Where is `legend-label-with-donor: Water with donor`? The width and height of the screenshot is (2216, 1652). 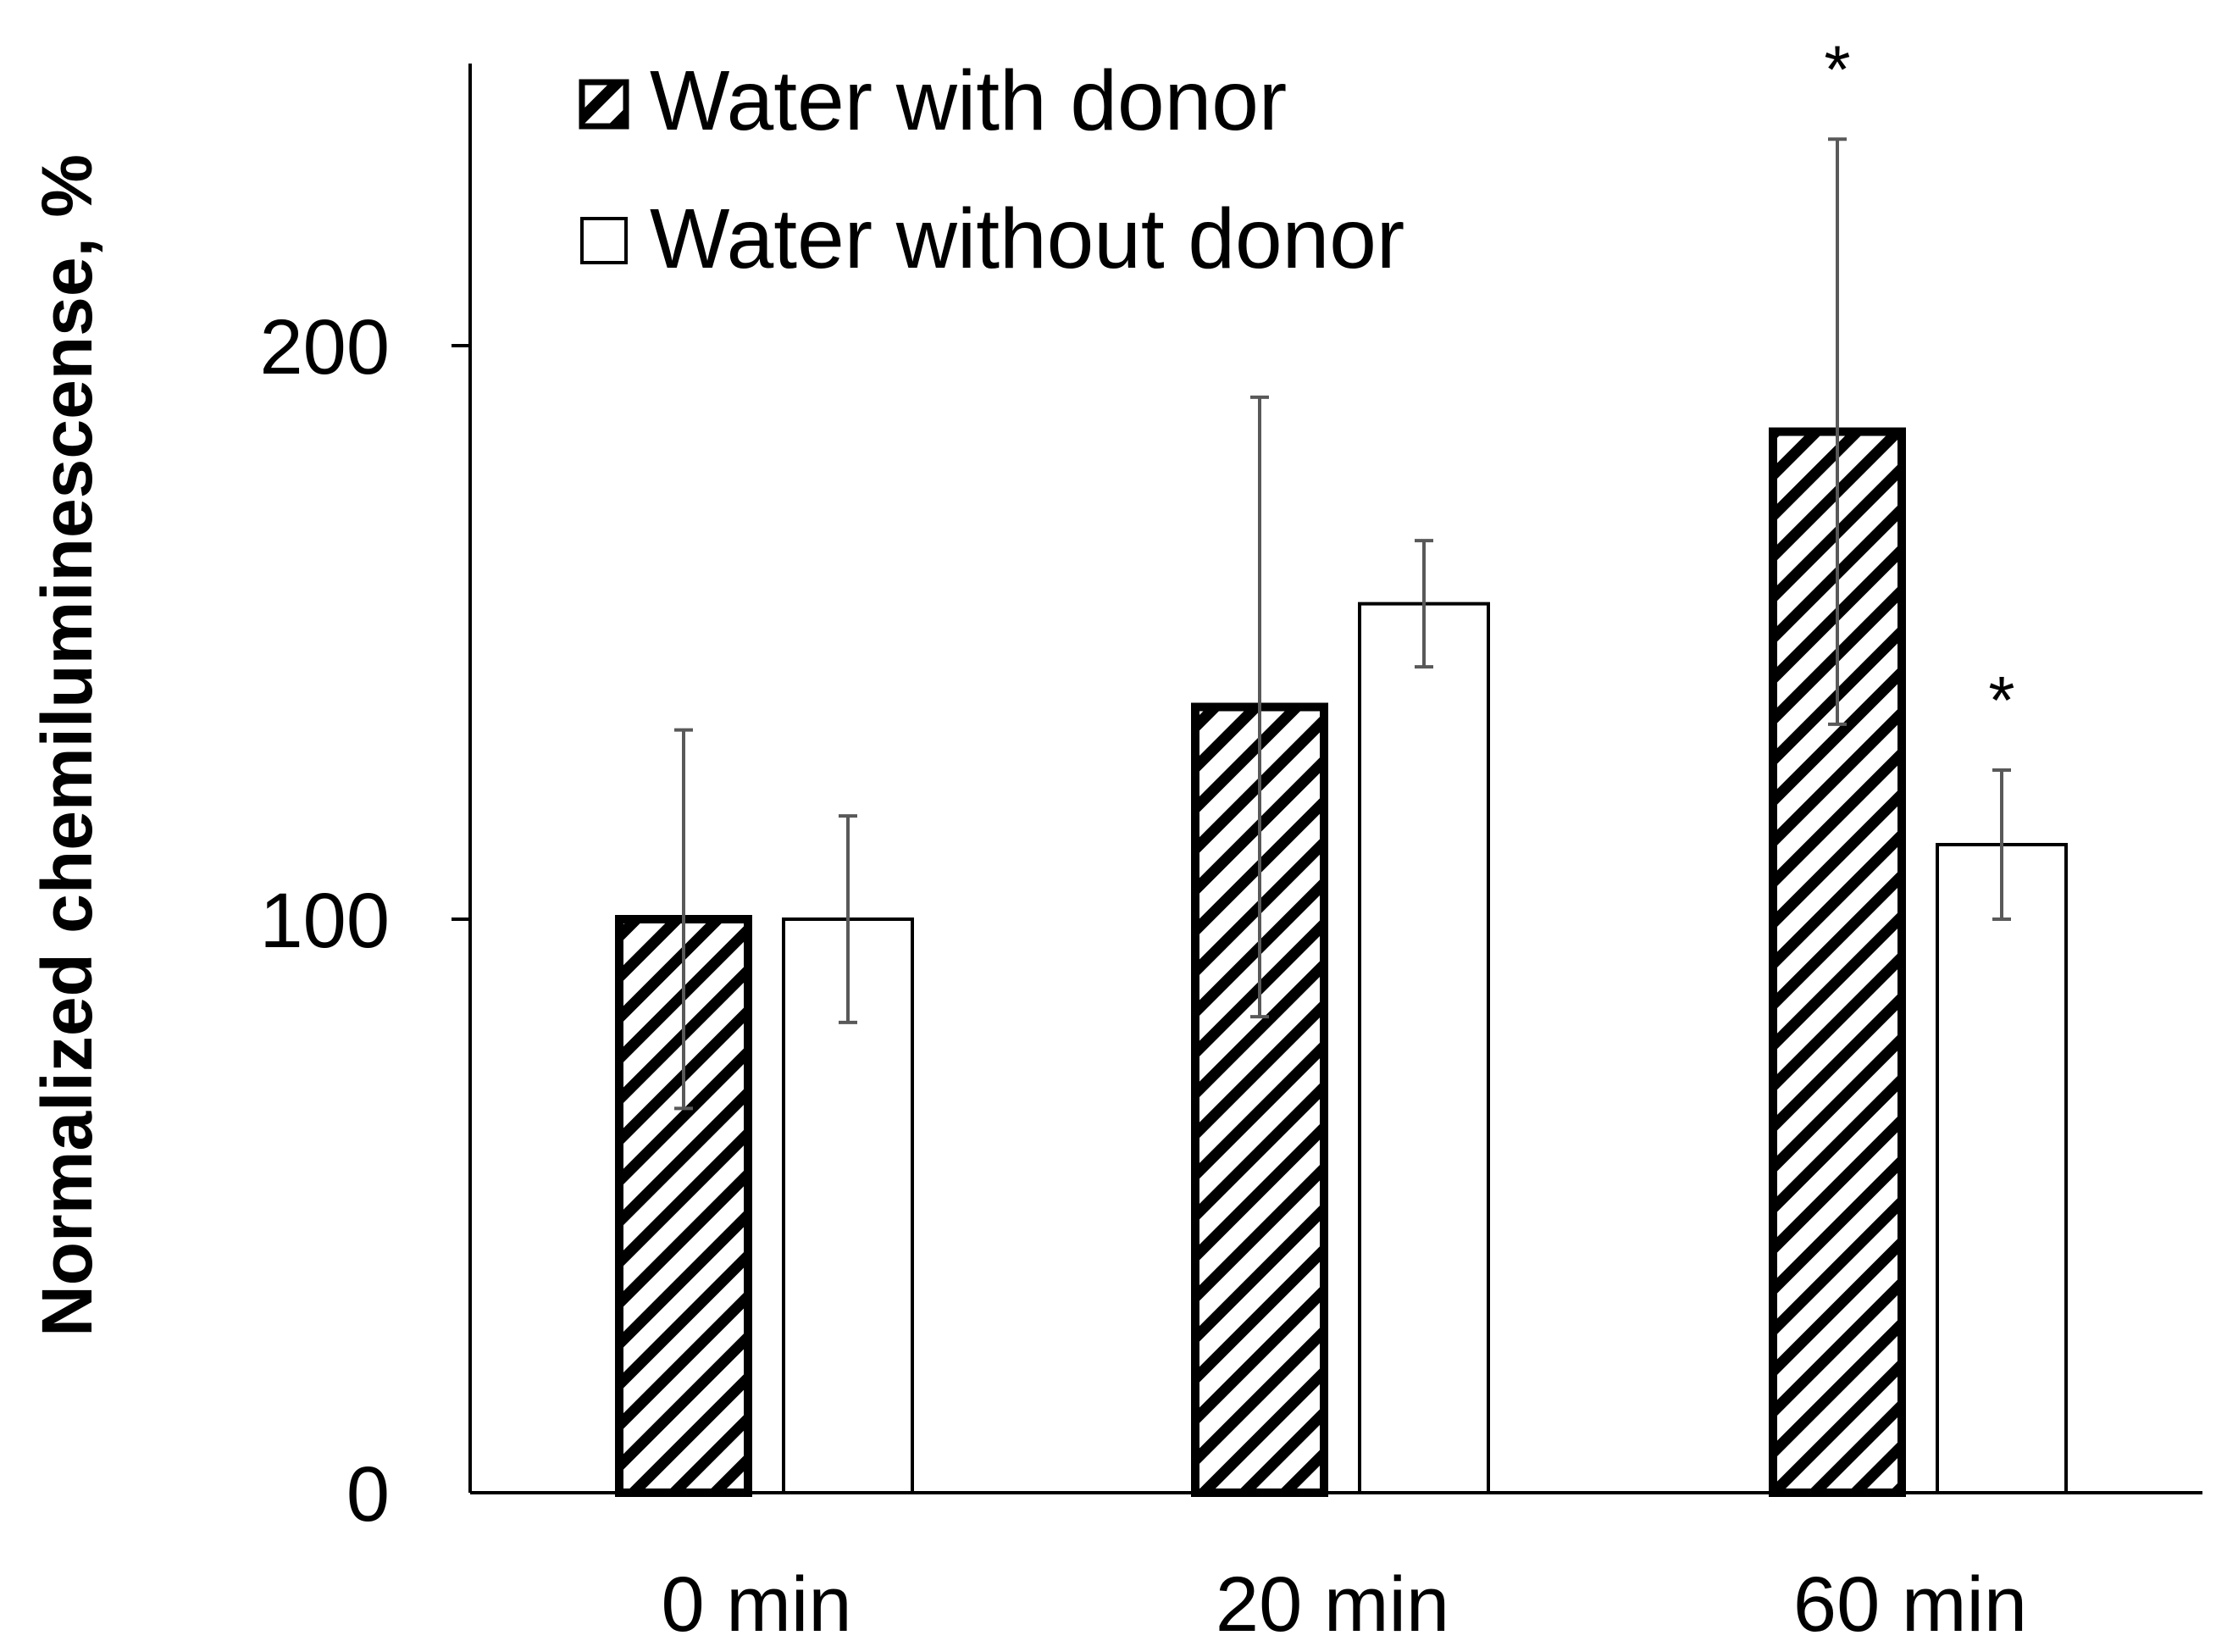 legend-label-with-donor: Water with donor is located at coordinates (968, 100).